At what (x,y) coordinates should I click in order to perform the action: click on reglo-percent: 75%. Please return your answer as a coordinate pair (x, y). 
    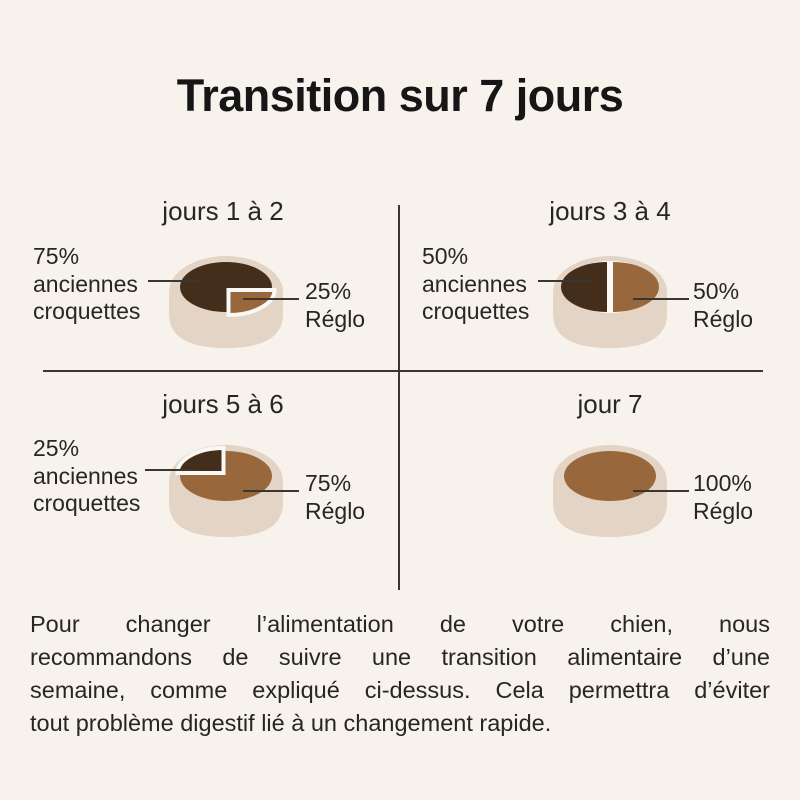
    Looking at the image, I should click on (328, 483).